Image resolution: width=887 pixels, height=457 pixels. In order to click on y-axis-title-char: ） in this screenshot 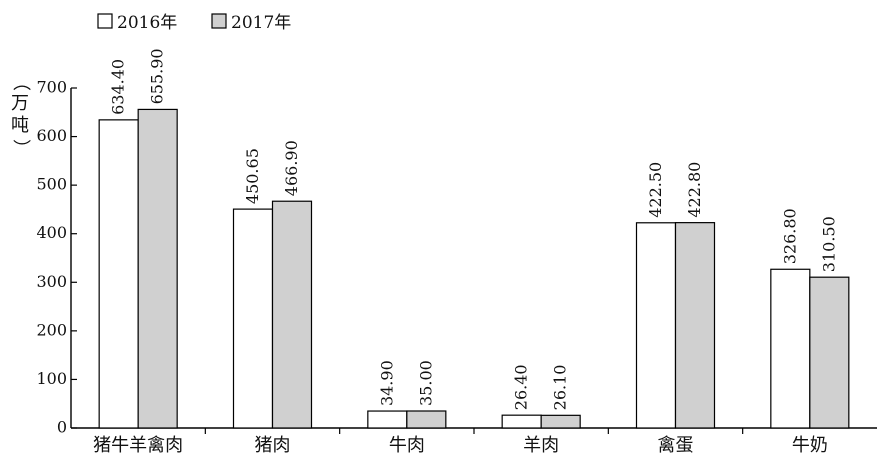, I will do `click(20, 148)`.